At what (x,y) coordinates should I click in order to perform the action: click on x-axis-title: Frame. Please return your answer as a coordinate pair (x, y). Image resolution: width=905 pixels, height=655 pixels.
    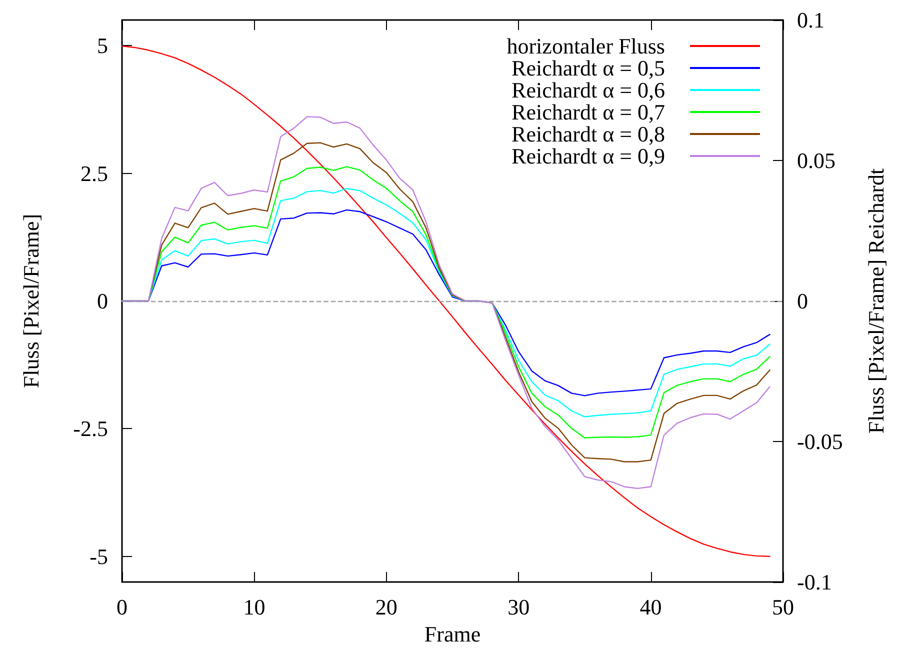
    Looking at the image, I should click on (452, 633).